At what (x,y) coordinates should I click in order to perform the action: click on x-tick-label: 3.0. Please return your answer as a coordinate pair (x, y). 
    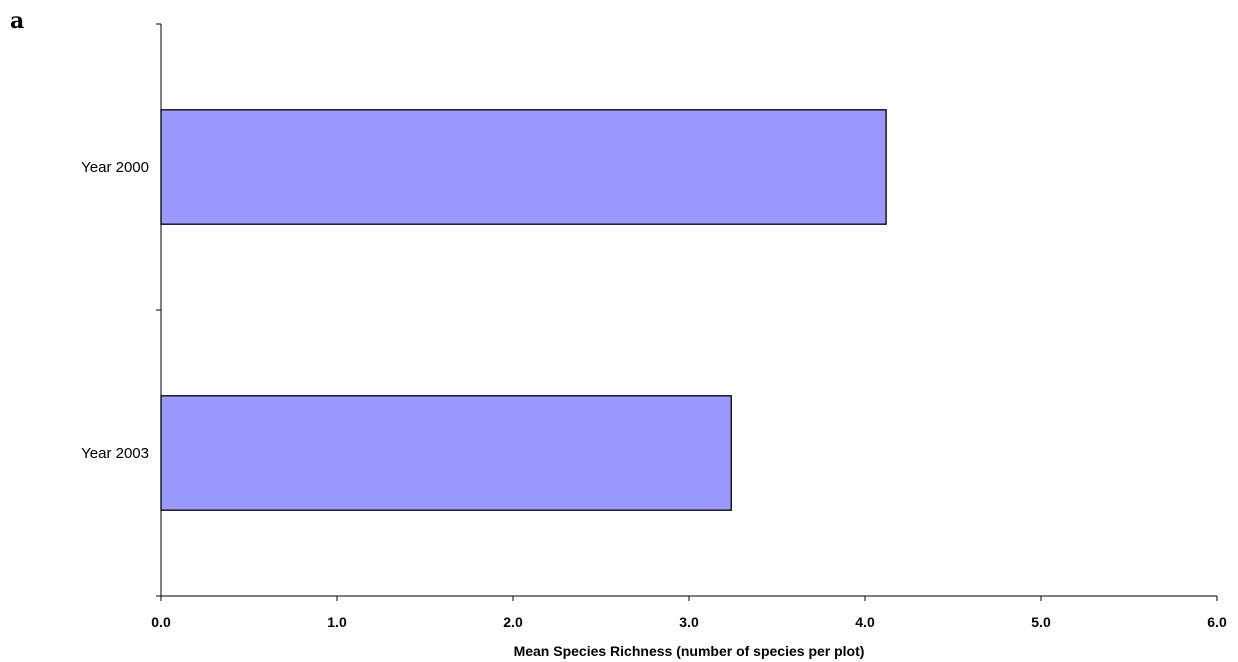
    Looking at the image, I should click on (689, 622).